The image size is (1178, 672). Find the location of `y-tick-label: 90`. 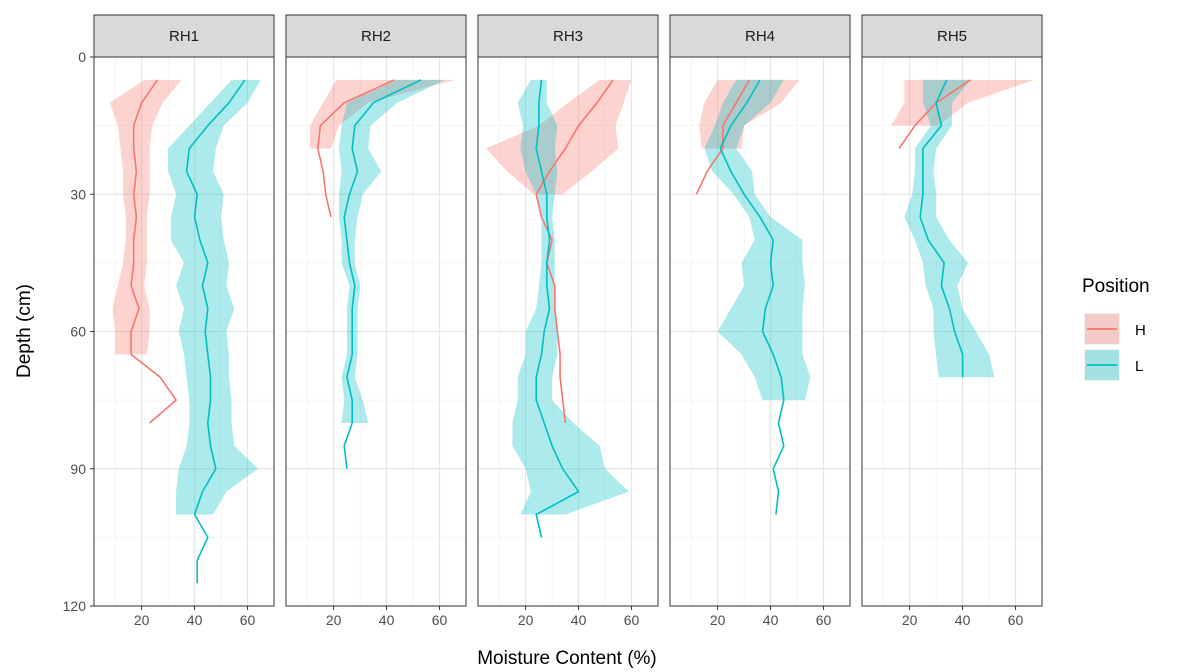

y-tick-label: 90 is located at coordinates (78, 469).